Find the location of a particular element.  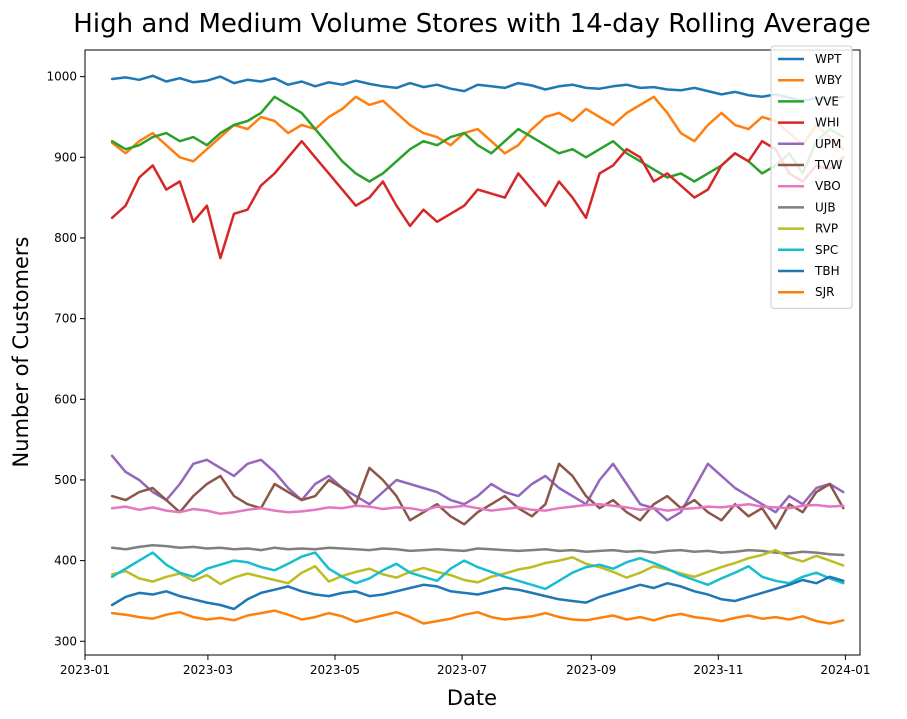

series-line-whi is located at coordinates (477, 199).